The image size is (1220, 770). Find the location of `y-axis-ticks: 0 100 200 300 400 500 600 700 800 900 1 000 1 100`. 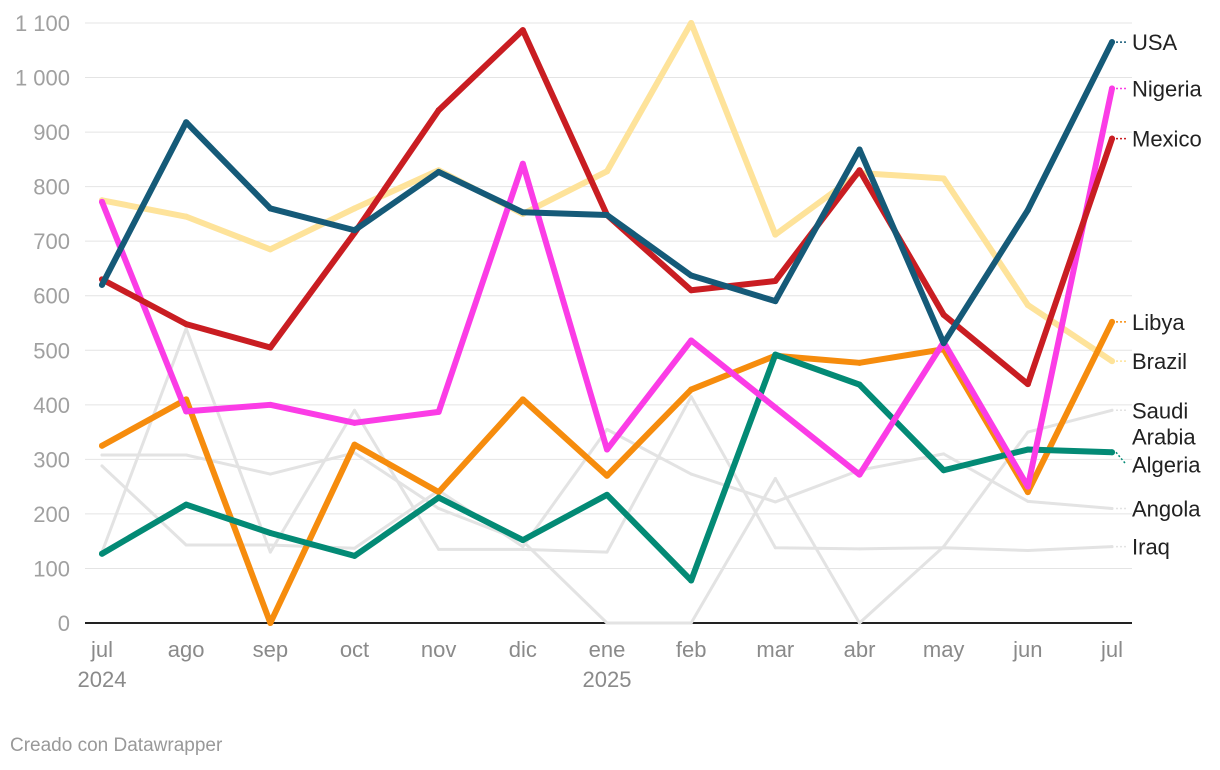

y-axis-ticks: 0 100 200 300 400 500 600 700 800 900 1 000 1 100 is located at coordinates (42, 323).